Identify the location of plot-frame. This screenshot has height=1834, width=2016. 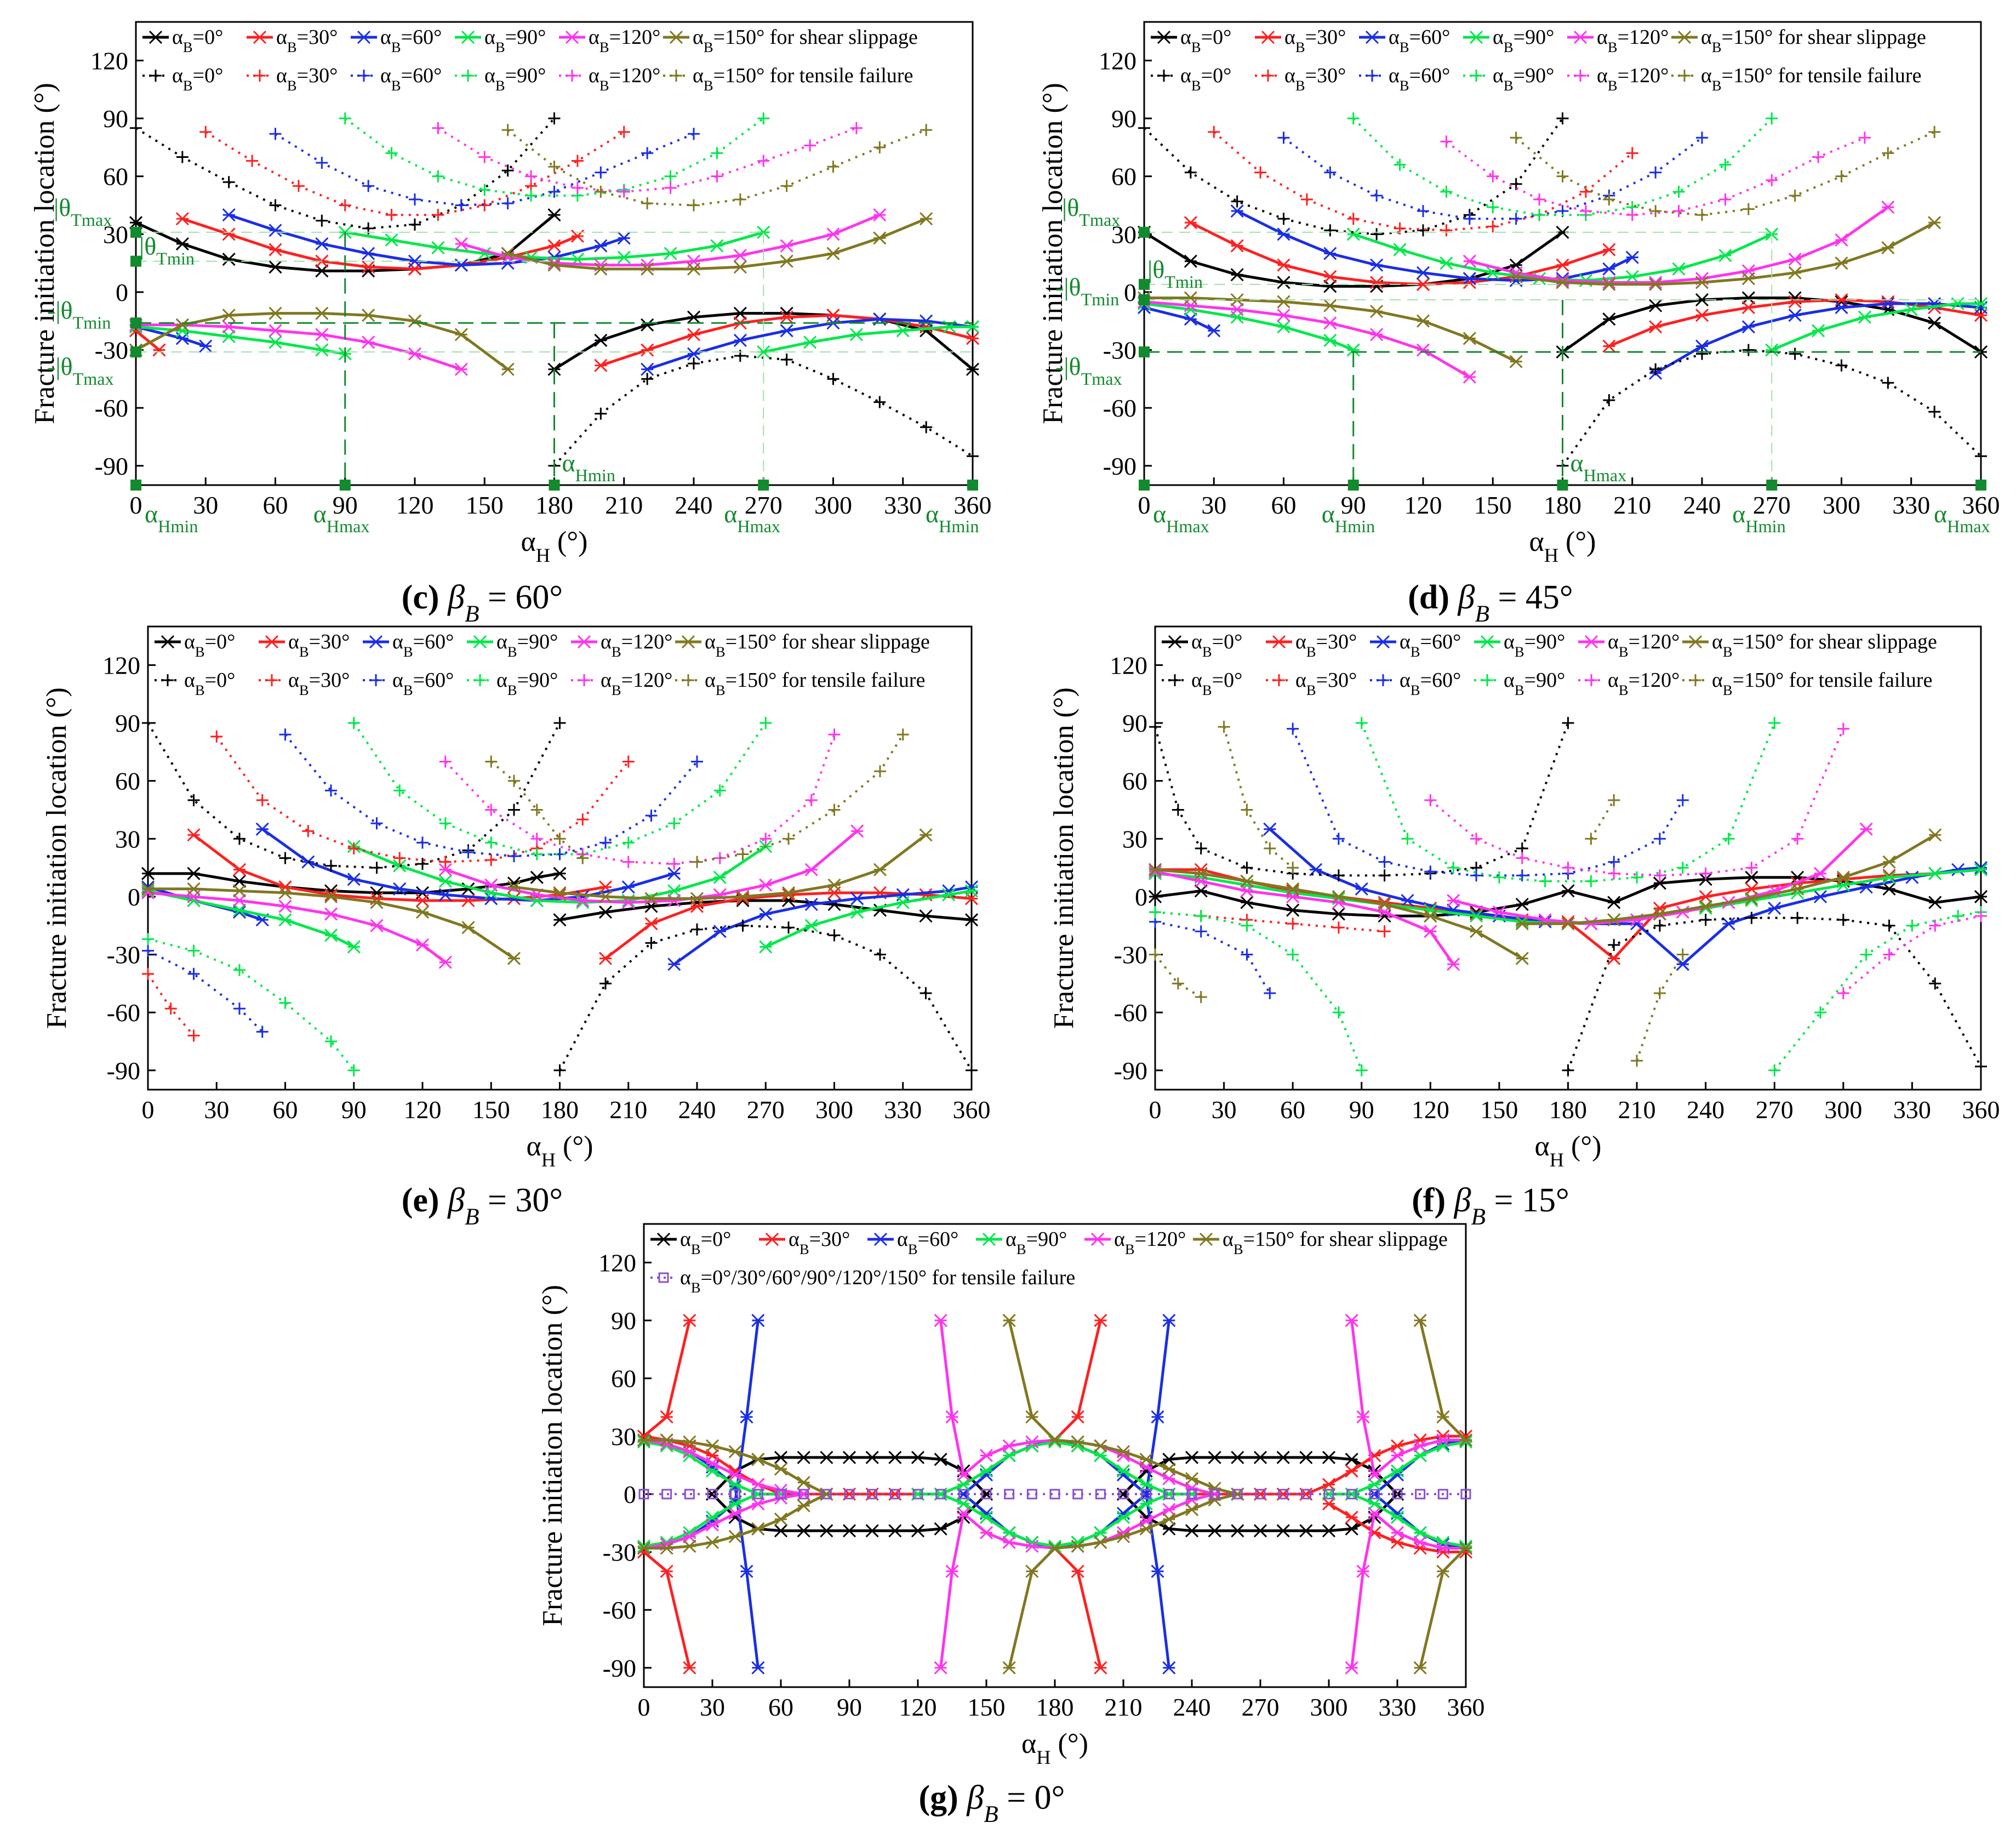
(1055, 1455).